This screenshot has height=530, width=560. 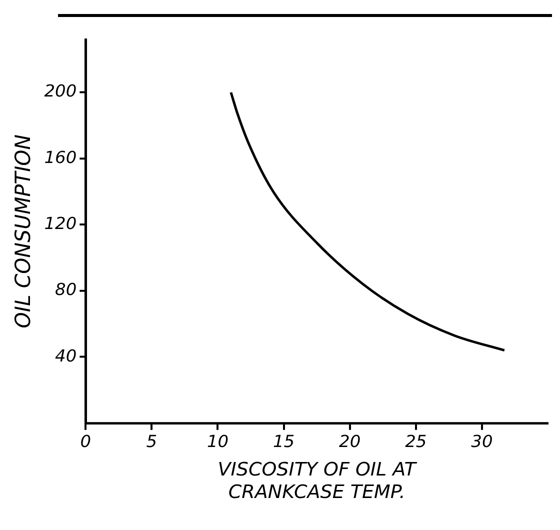 I want to click on x-tick-label: 15, so click(x=283, y=441).